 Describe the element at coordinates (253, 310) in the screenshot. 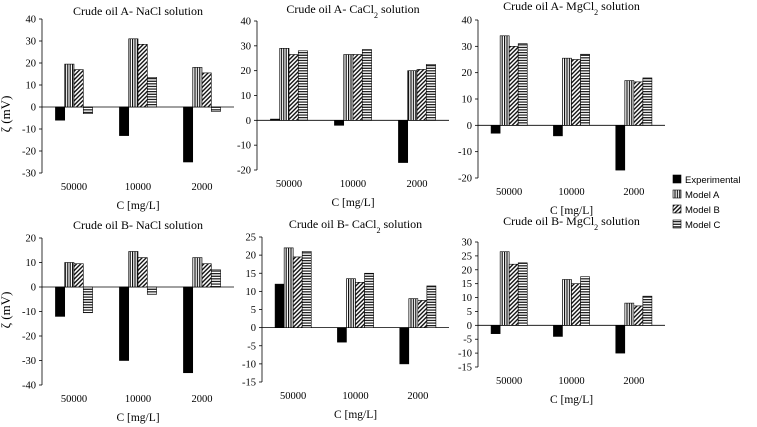

I see `y-tick-label: 5` at that location.